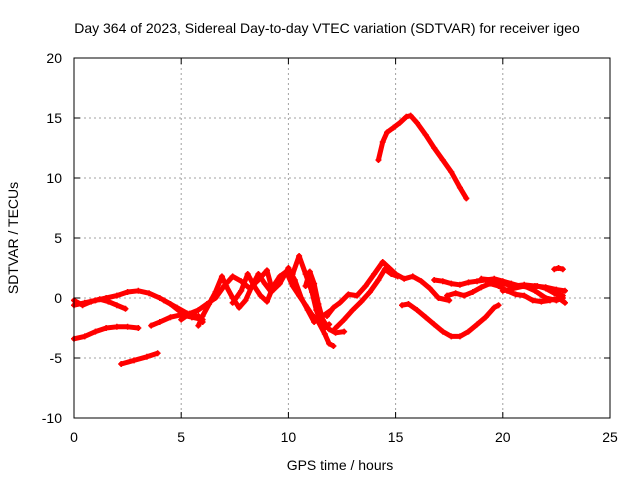 Image resolution: width=640 pixels, height=480 pixels. Describe the element at coordinates (56, 358) in the screenshot. I see `y-tick-label: -5` at that location.